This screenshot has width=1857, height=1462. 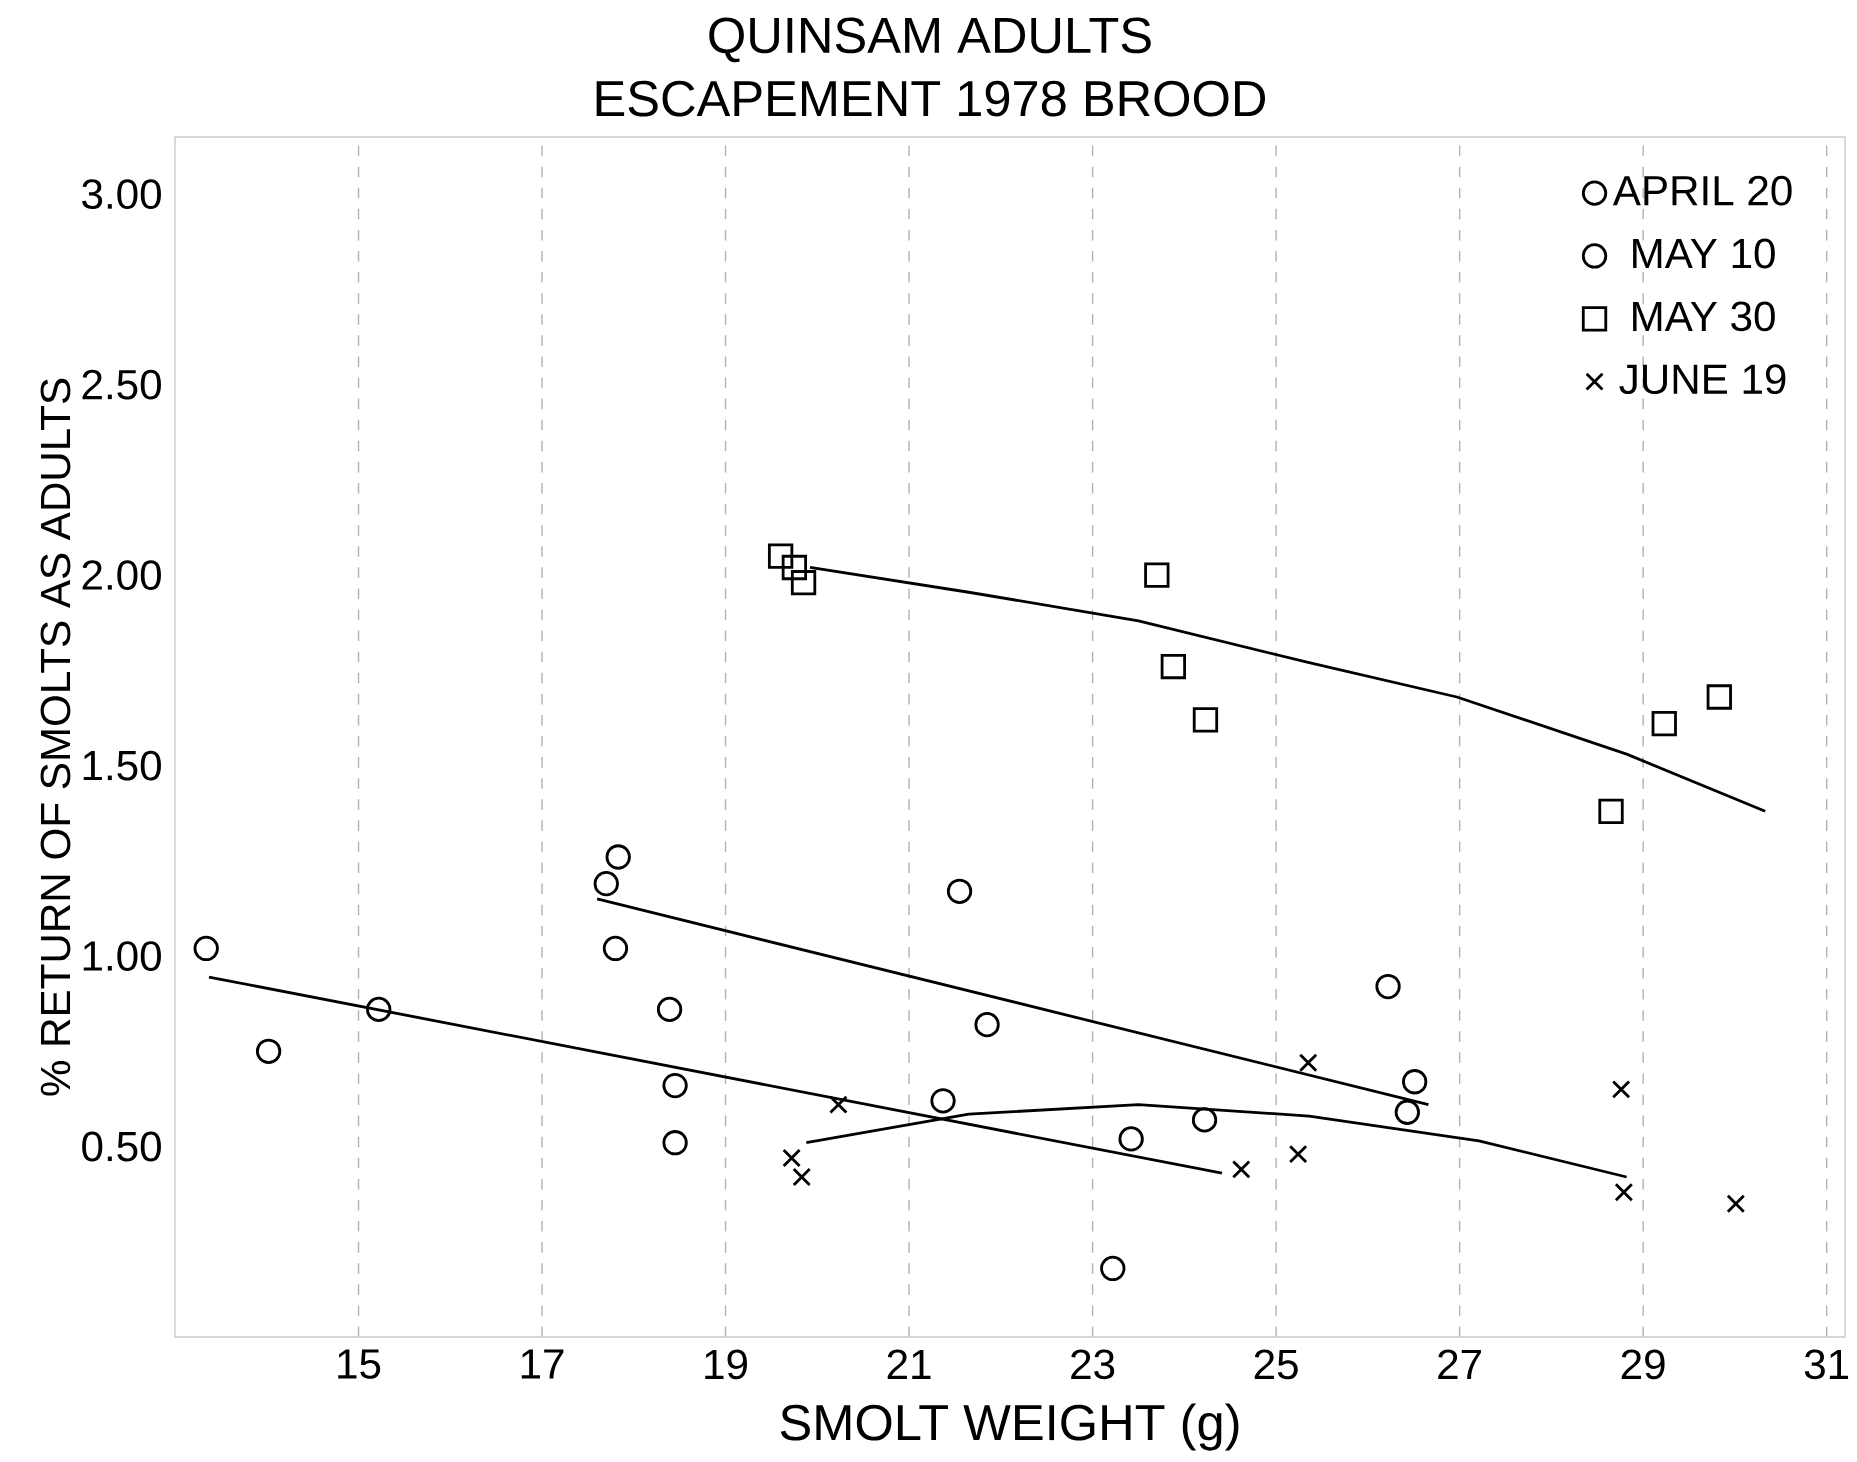 What do you see at coordinates (1459, 1364) in the screenshot?
I see `x-tick-label: 27` at bounding box center [1459, 1364].